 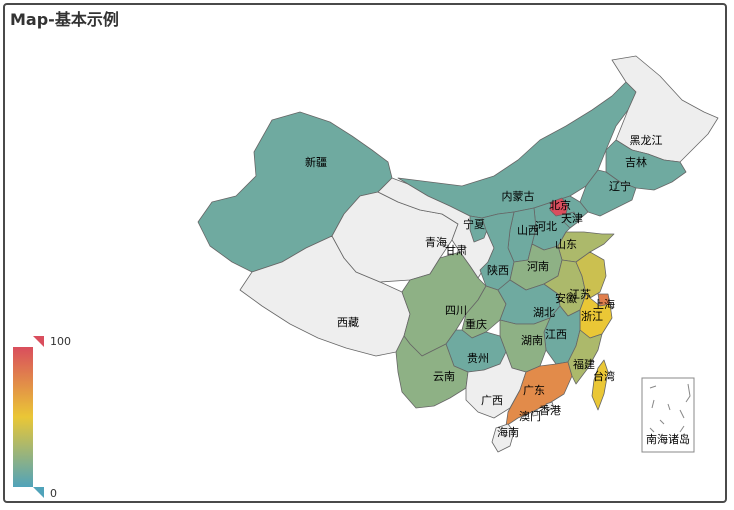 What do you see at coordinates (42, 417) in the screenshot?
I see `visual-map: 100 0` at bounding box center [42, 417].